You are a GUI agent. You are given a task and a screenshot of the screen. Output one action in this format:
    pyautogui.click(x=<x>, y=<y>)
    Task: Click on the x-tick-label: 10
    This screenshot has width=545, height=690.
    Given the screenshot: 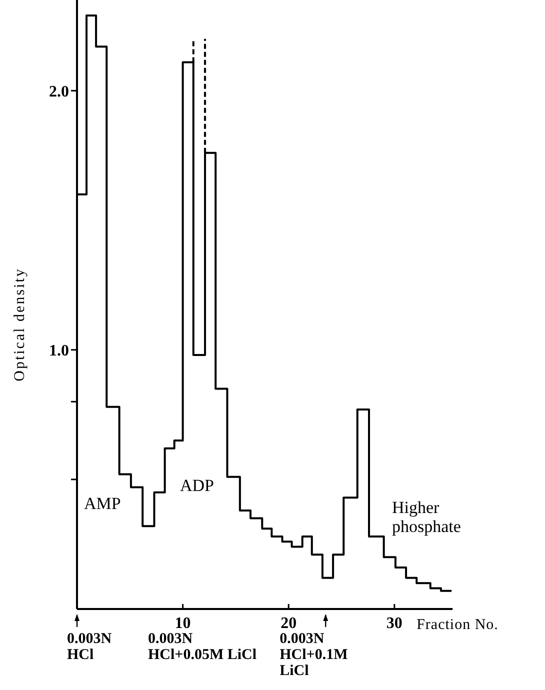 What is the action you would take?
    pyautogui.click(x=182, y=623)
    